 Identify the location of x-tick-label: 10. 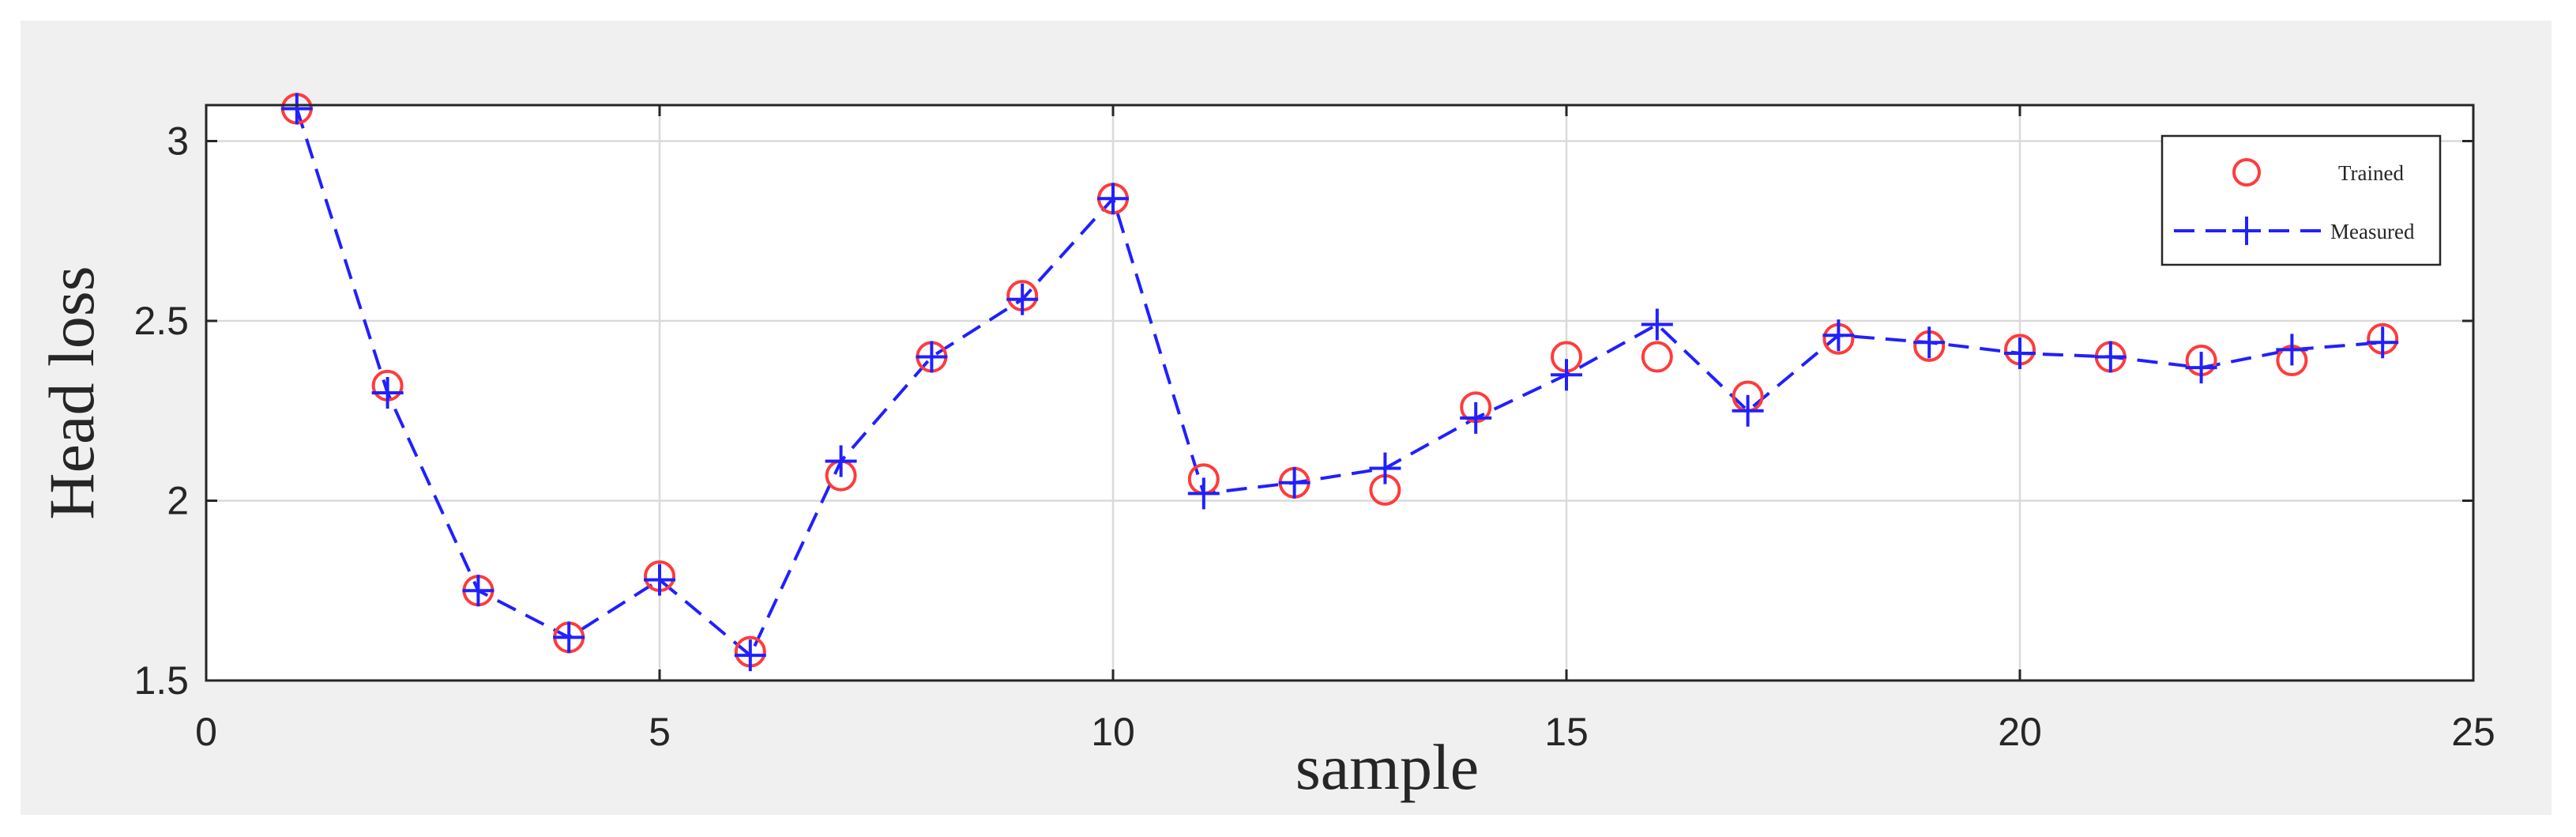
(1113, 732).